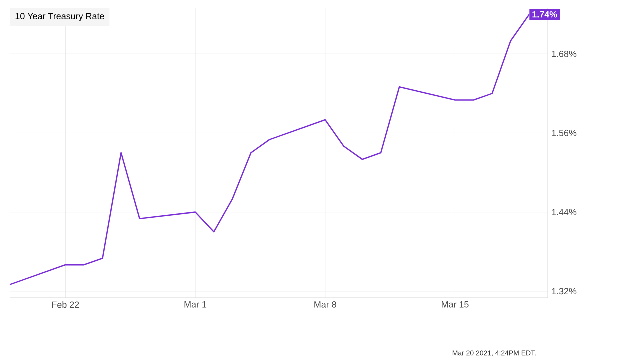  I want to click on x-tick-label: Mar 15, so click(455, 305).